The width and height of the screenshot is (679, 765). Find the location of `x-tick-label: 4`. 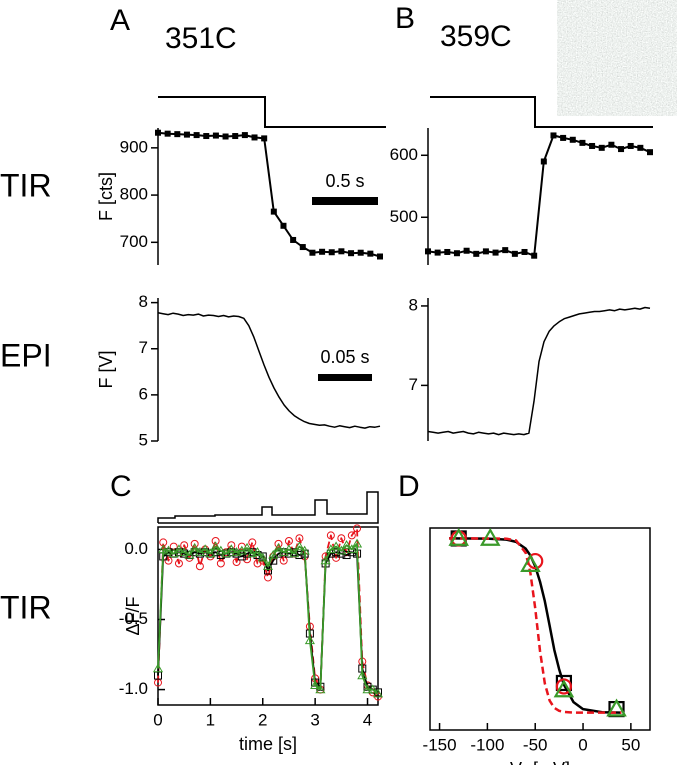

x-tick-label: 4 is located at coordinates (367, 719).